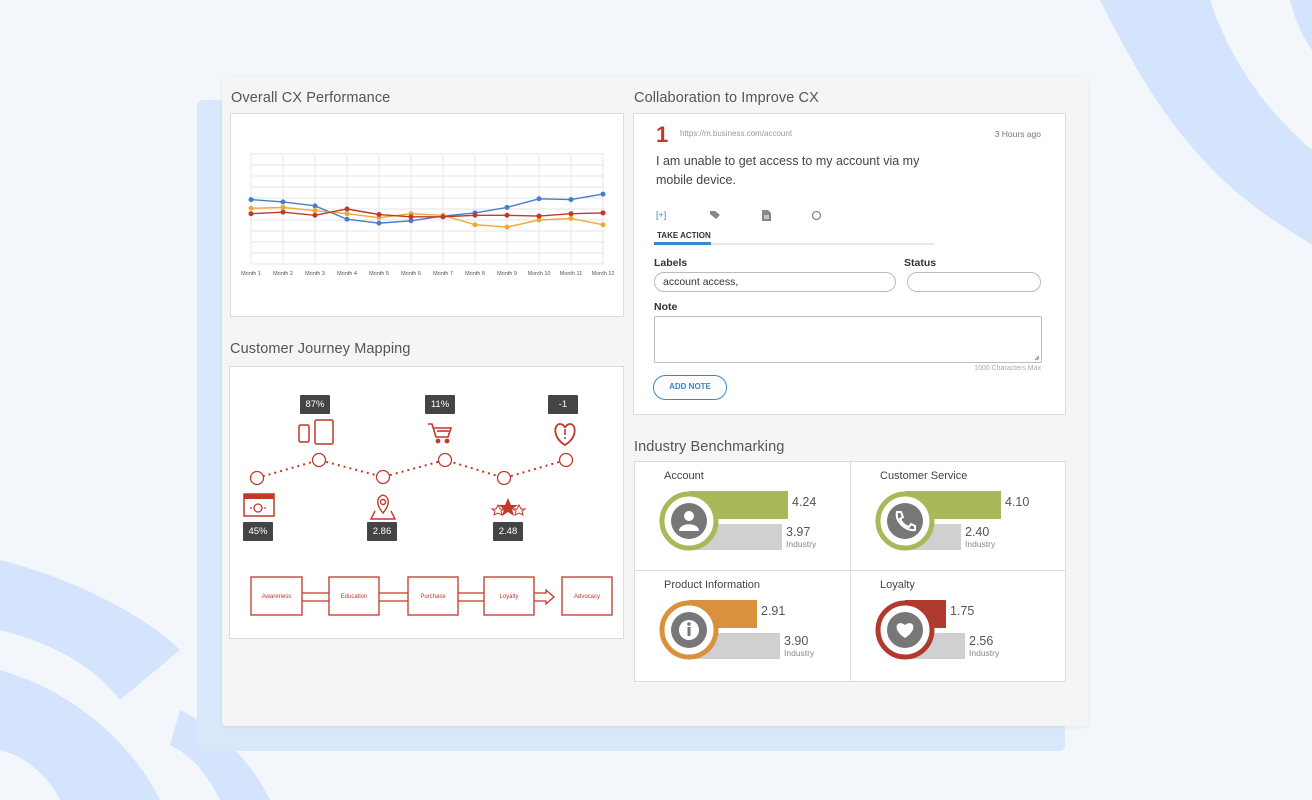 The height and width of the screenshot is (800, 1312). Describe the element at coordinates (320, 349) in the screenshot. I see `journey-title: Customer Journey Mapping` at that location.